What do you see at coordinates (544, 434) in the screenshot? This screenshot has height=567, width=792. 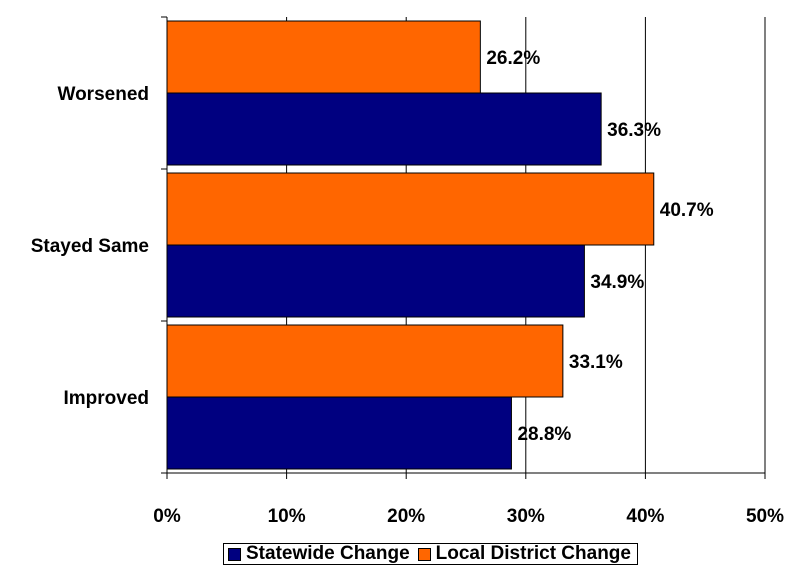 I see `data-label: 28.8%` at bounding box center [544, 434].